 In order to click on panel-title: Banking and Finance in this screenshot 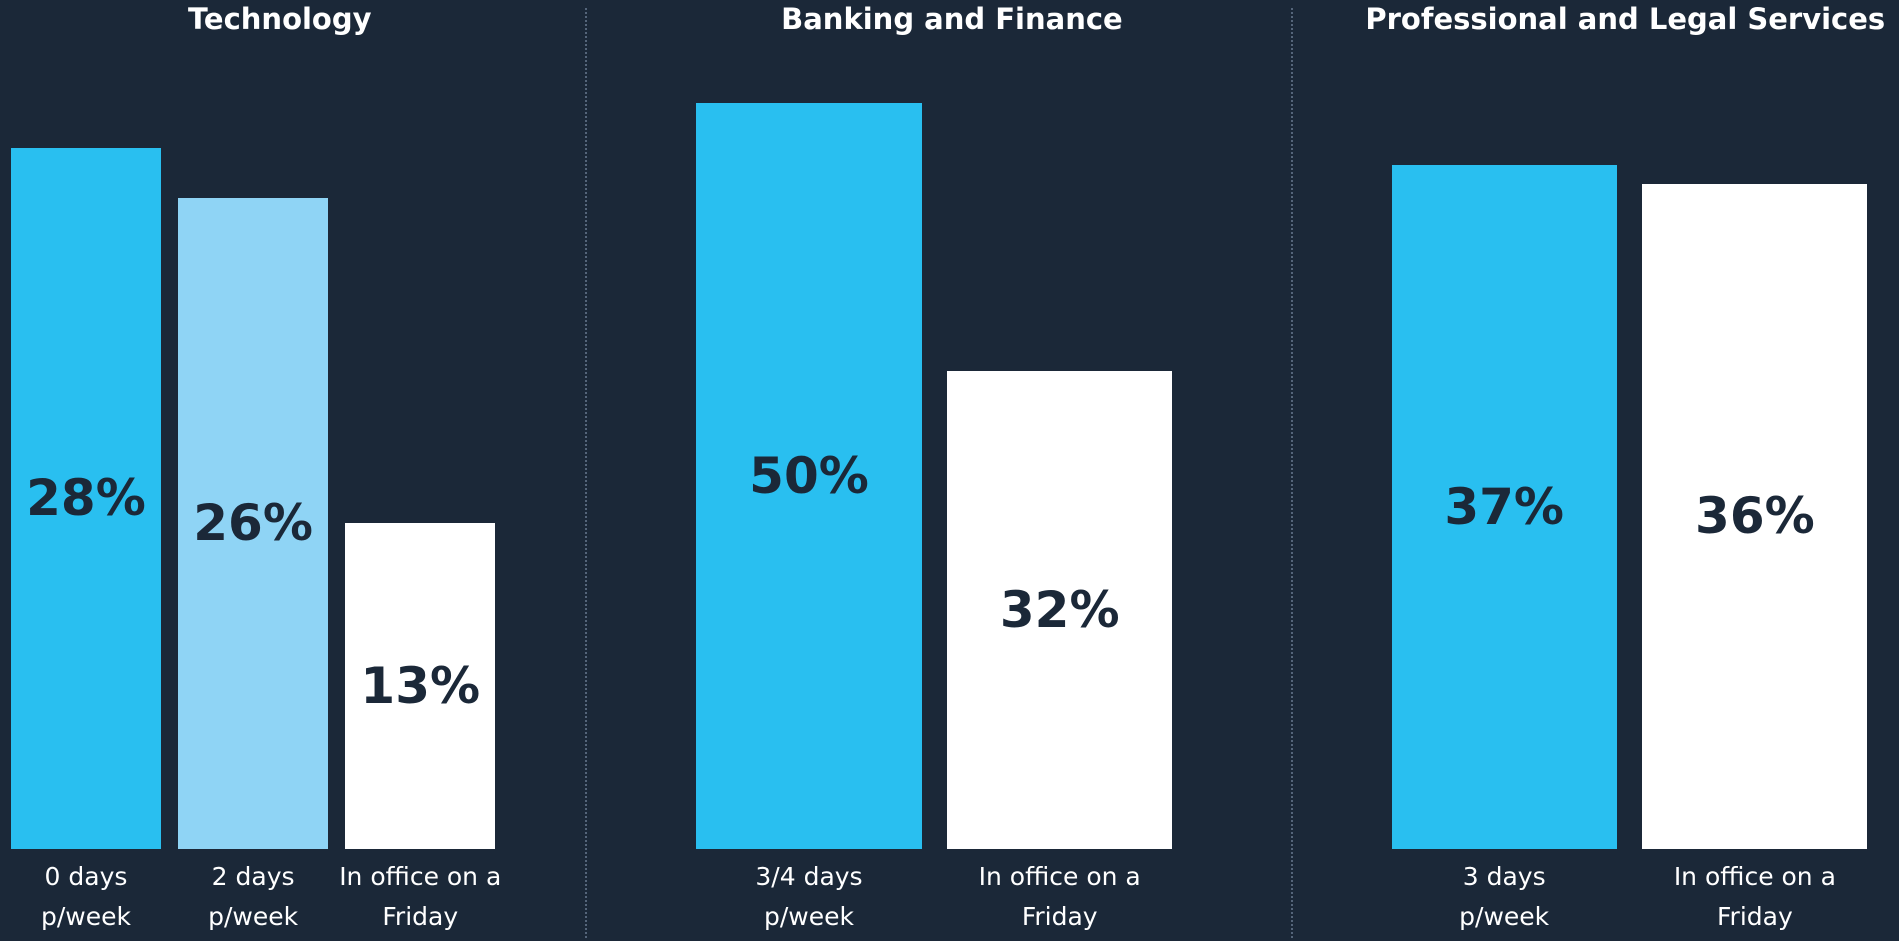, I will do `click(952, 19)`.